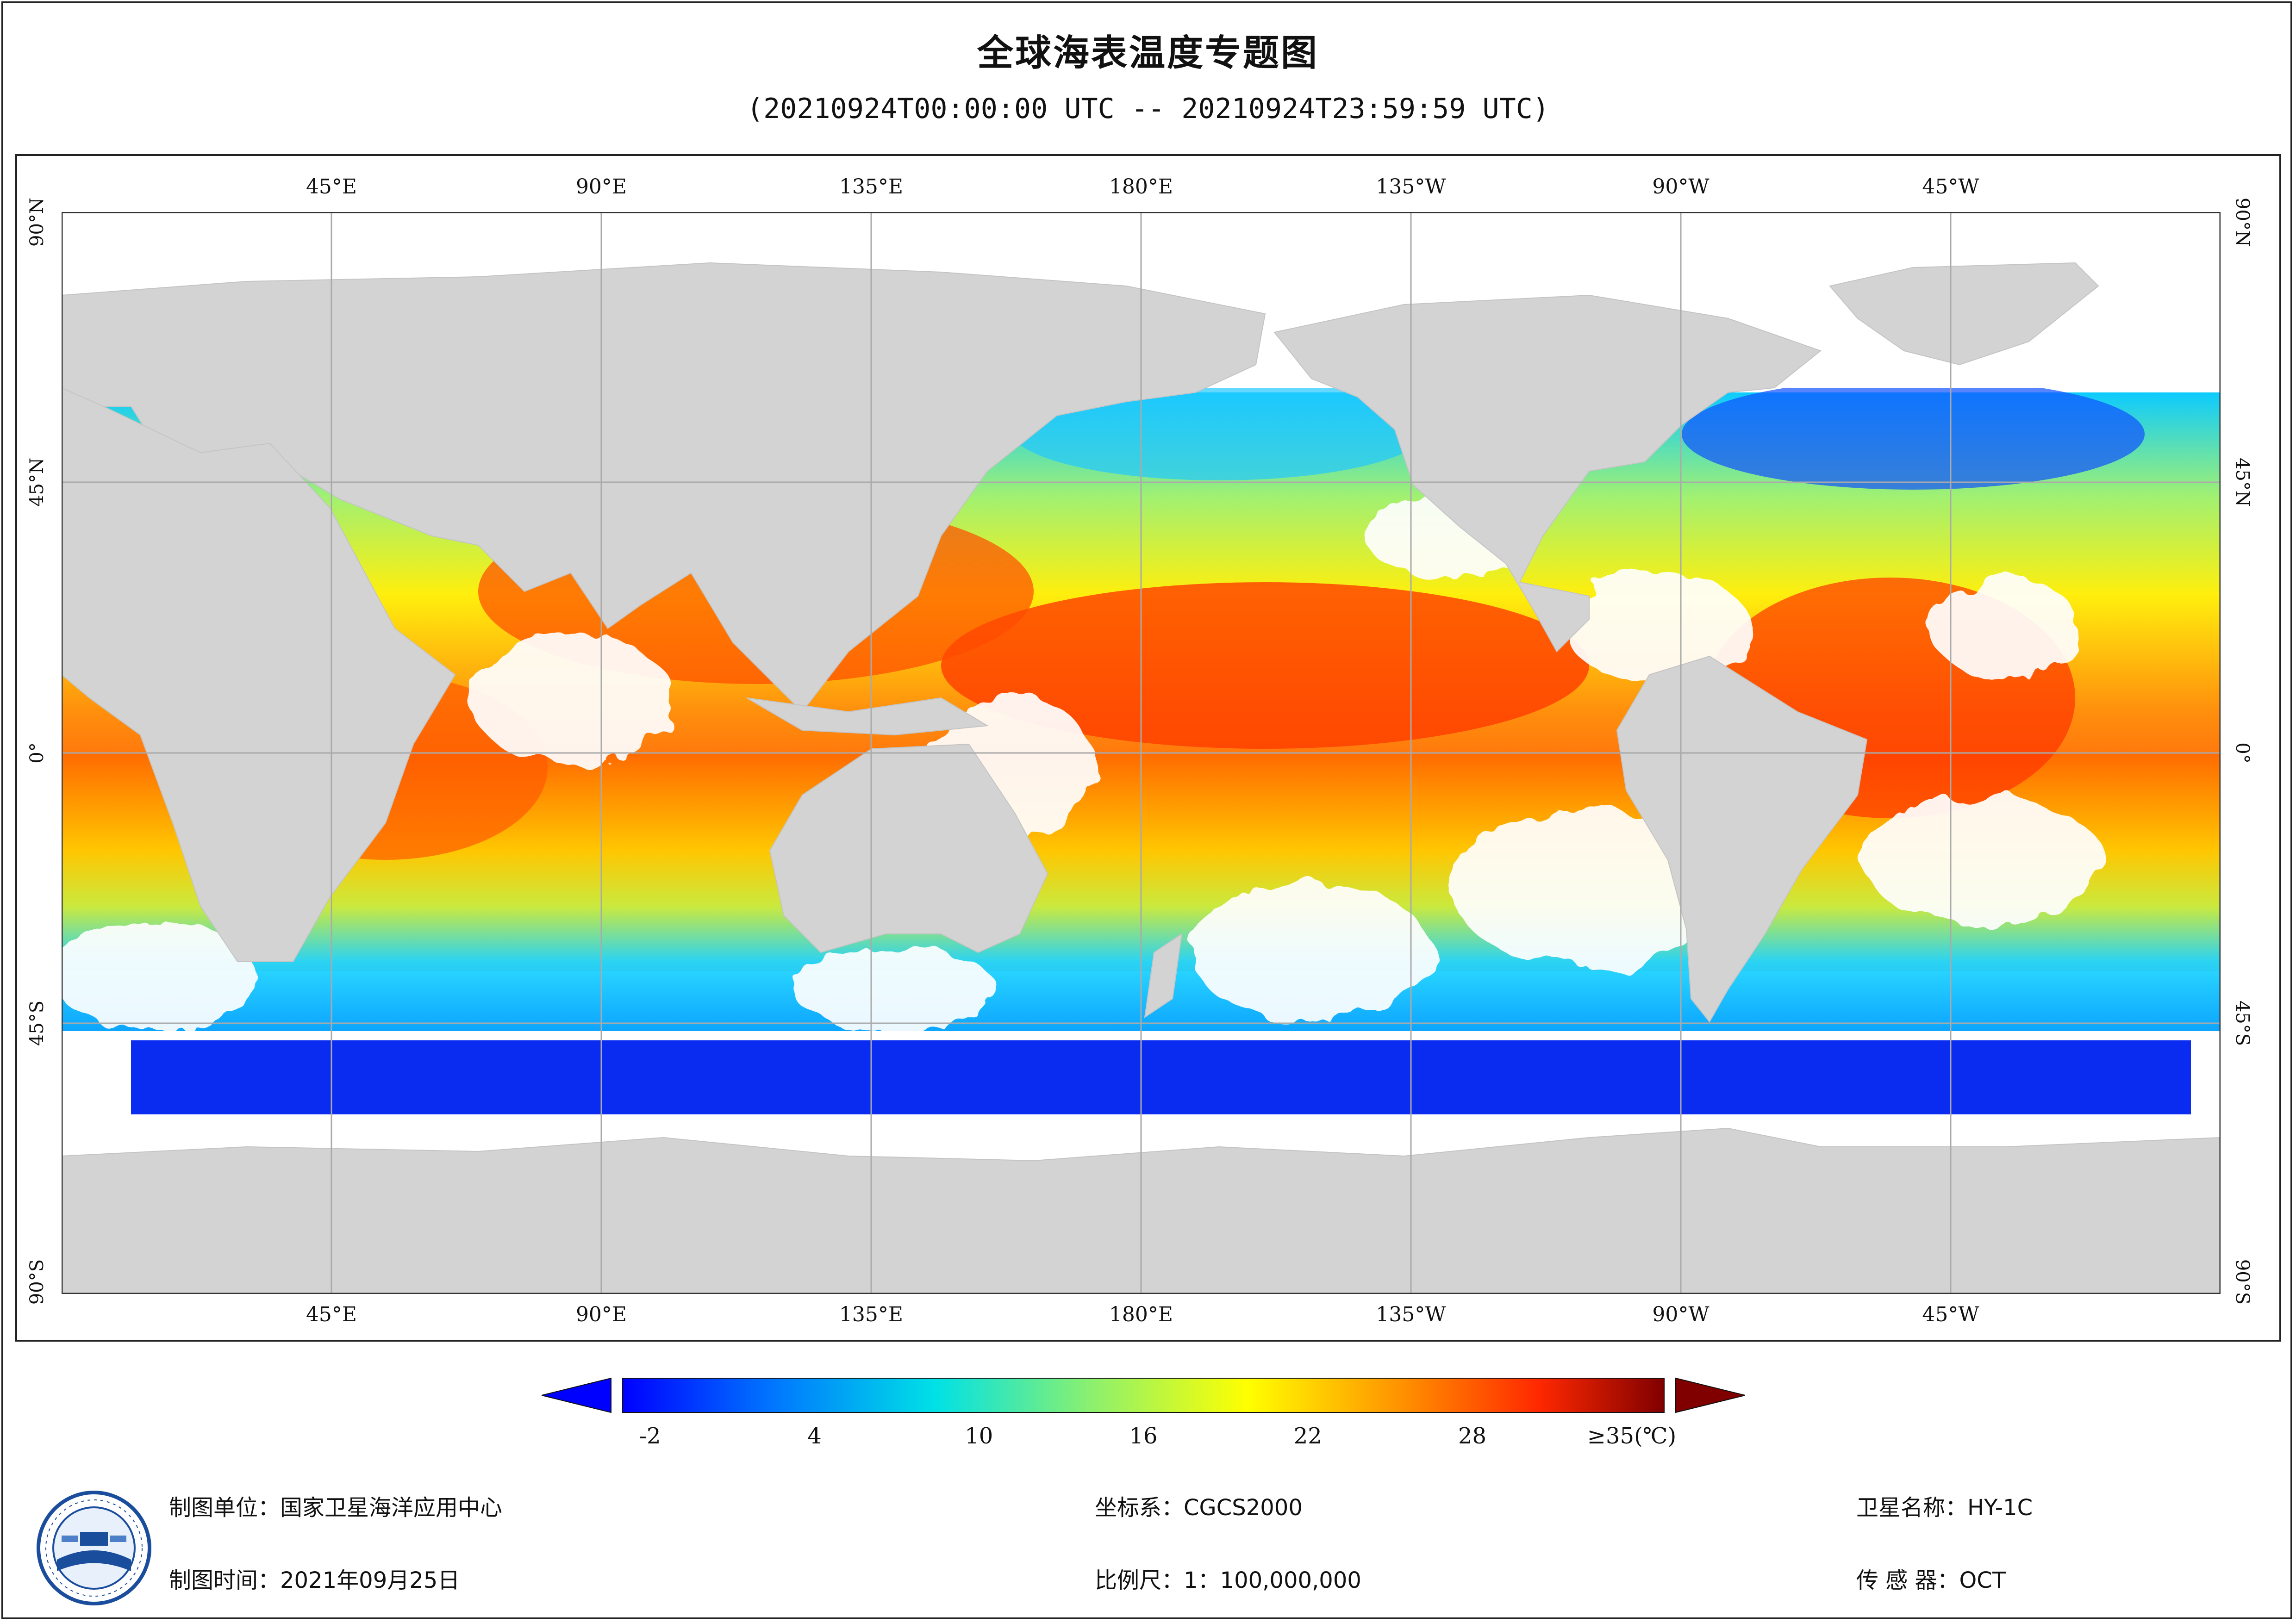  What do you see at coordinates (1681, 1314) in the screenshot?
I see `lon-label-bottom: 90°W` at bounding box center [1681, 1314].